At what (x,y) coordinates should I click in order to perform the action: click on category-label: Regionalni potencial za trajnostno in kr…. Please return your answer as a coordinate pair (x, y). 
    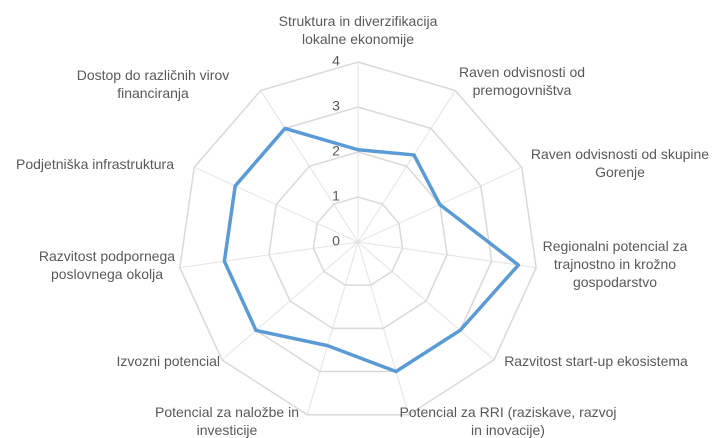
    Looking at the image, I should click on (615, 264).